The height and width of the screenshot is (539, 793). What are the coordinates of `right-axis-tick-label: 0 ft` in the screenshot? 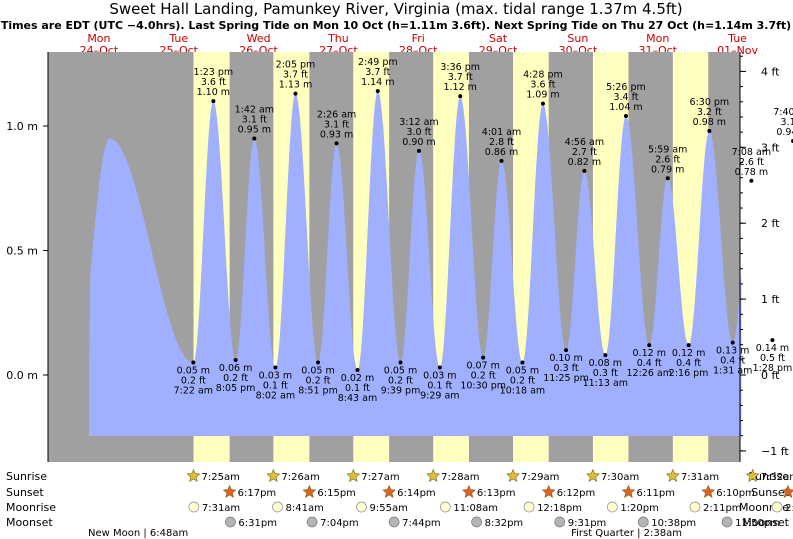 It's located at (770, 375).